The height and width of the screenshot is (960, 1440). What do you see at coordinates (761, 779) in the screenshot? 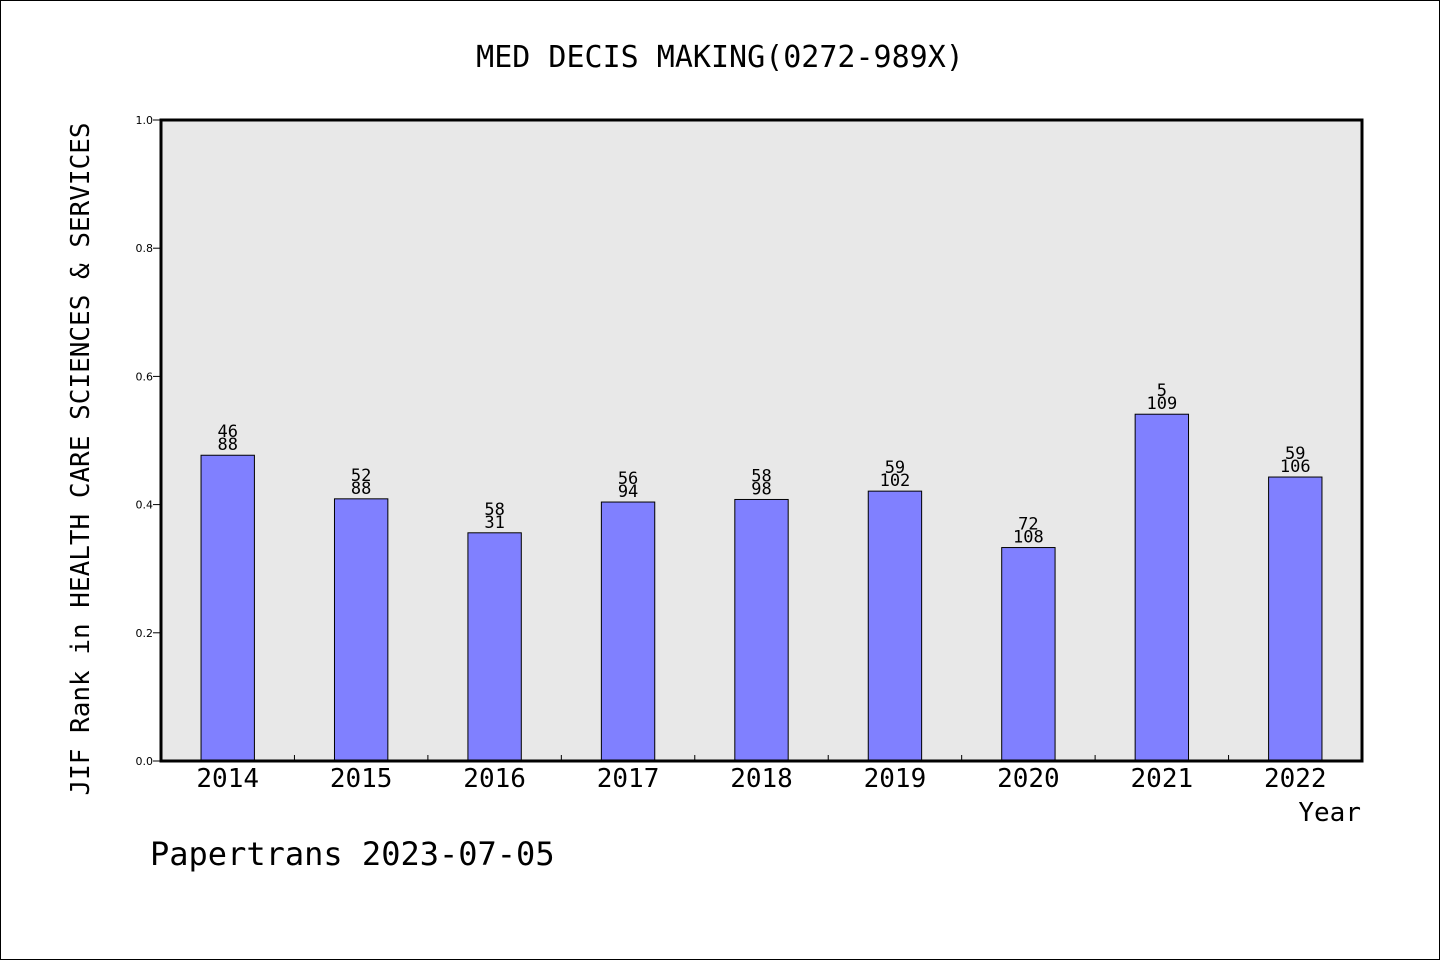
I see `x-tick-label: 2018` at bounding box center [761, 779].